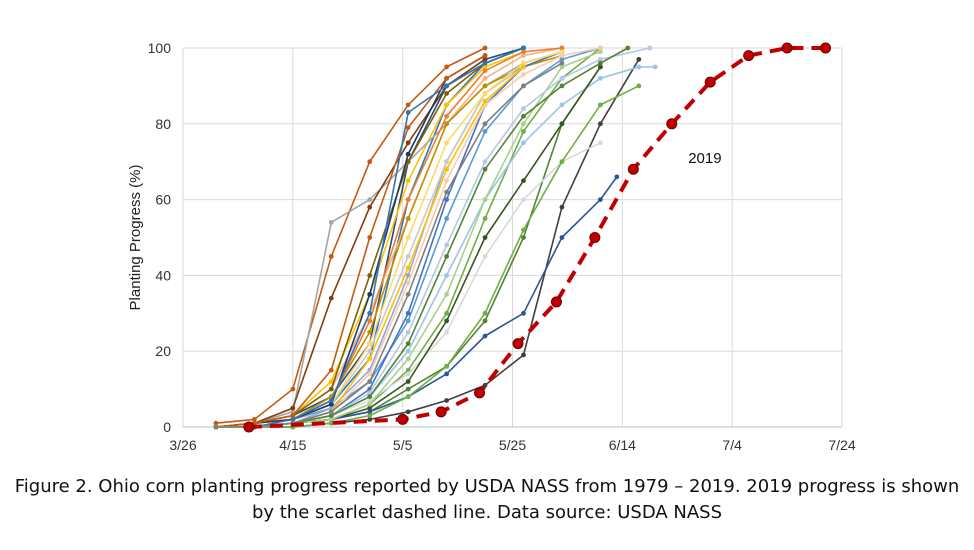 Image resolution: width=974 pixels, height=550 pixels. Describe the element at coordinates (163, 200) in the screenshot. I see `y-tick-label: 60` at that location.